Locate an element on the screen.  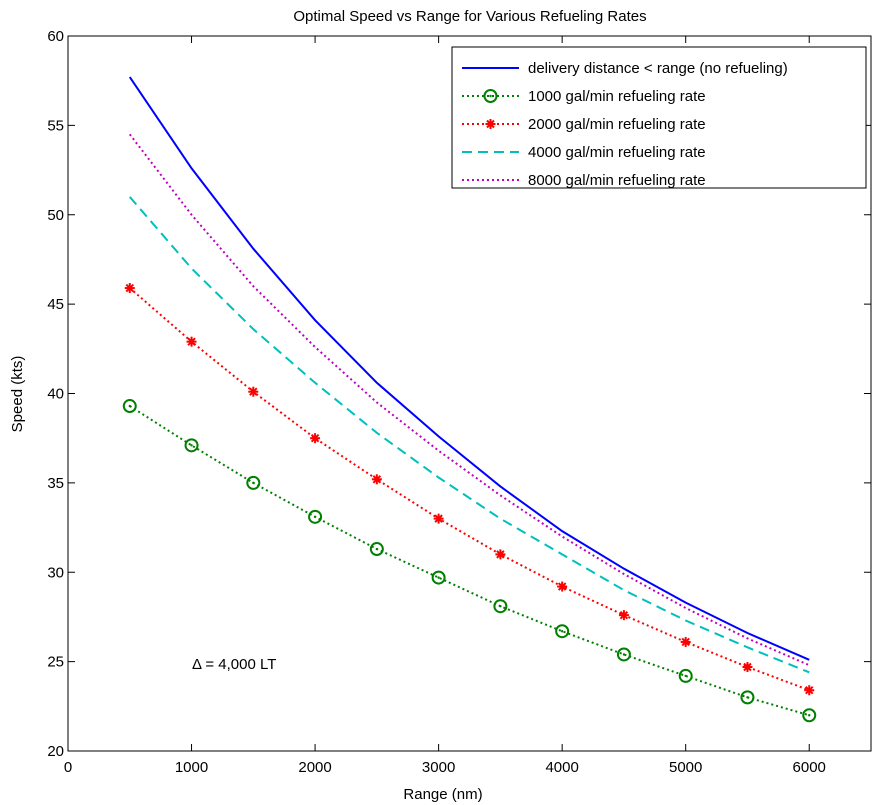
legend-entry-3: 4000 gal/min refueling rate is located at coordinates (584, 152).